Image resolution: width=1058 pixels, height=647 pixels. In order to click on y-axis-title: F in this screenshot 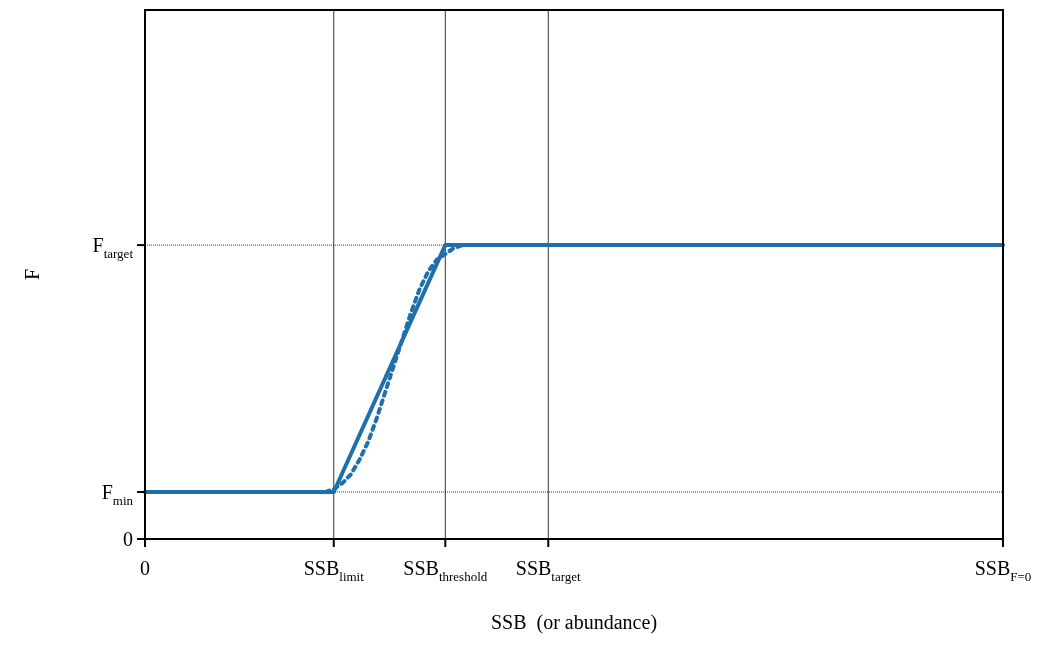, I will do `click(32, 274)`.